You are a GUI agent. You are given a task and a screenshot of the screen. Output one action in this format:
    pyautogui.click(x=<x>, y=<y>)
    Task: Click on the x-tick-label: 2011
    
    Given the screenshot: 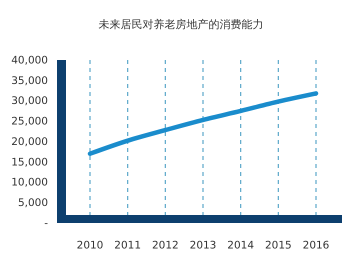 What is the action you would take?
    pyautogui.click(x=128, y=245)
    